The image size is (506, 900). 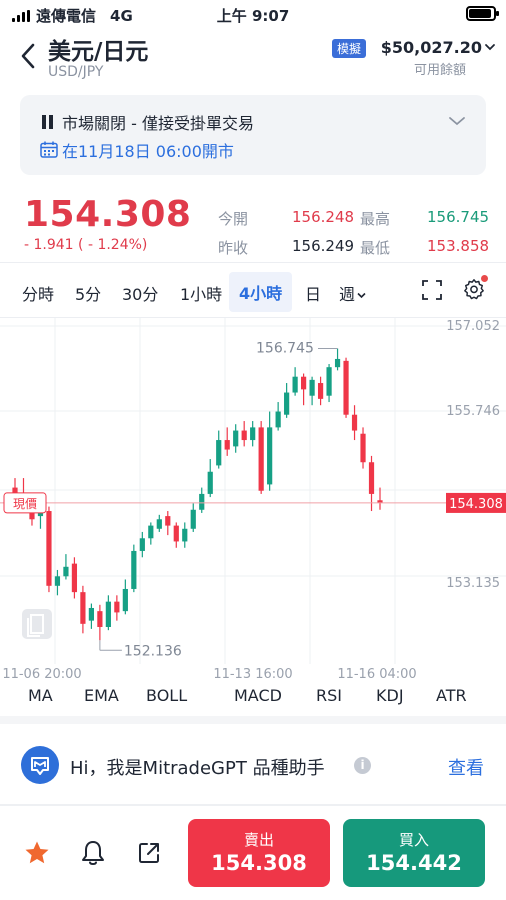 What do you see at coordinates (253, 720) in the screenshot?
I see `section-divider` at bounding box center [253, 720].